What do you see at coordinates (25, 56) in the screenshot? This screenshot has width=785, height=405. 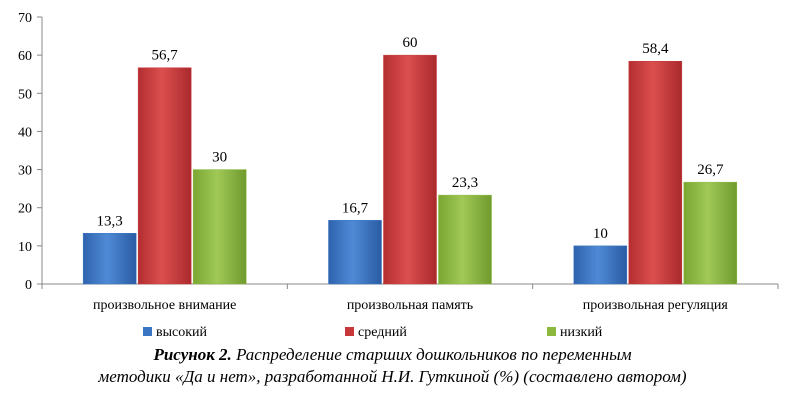 I see `y-tick-label: 60` at bounding box center [25, 56].